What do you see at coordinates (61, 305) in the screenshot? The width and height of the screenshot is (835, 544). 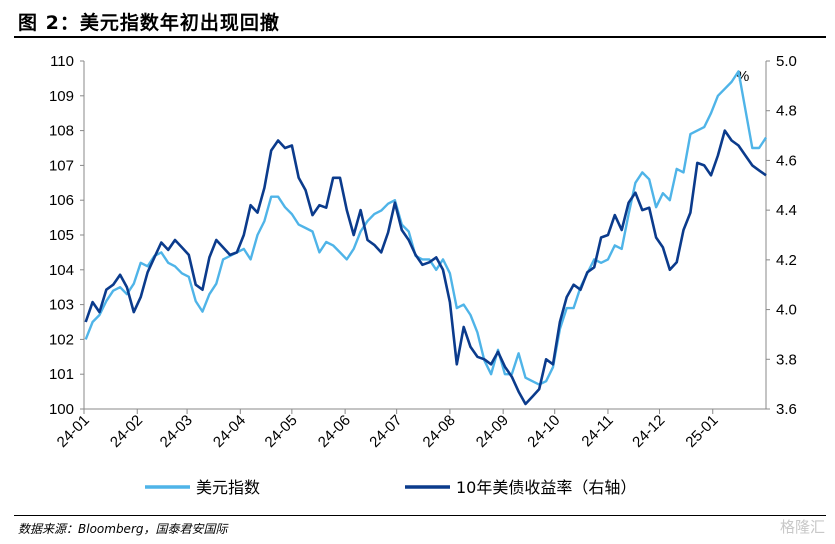 I see `left-tick-label: 103` at bounding box center [61, 305].